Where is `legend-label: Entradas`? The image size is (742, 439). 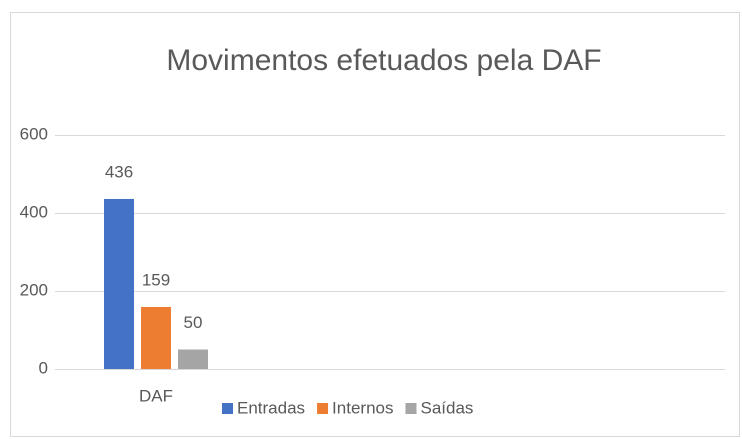
legend-label: Entradas is located at coordinates (271, 407).